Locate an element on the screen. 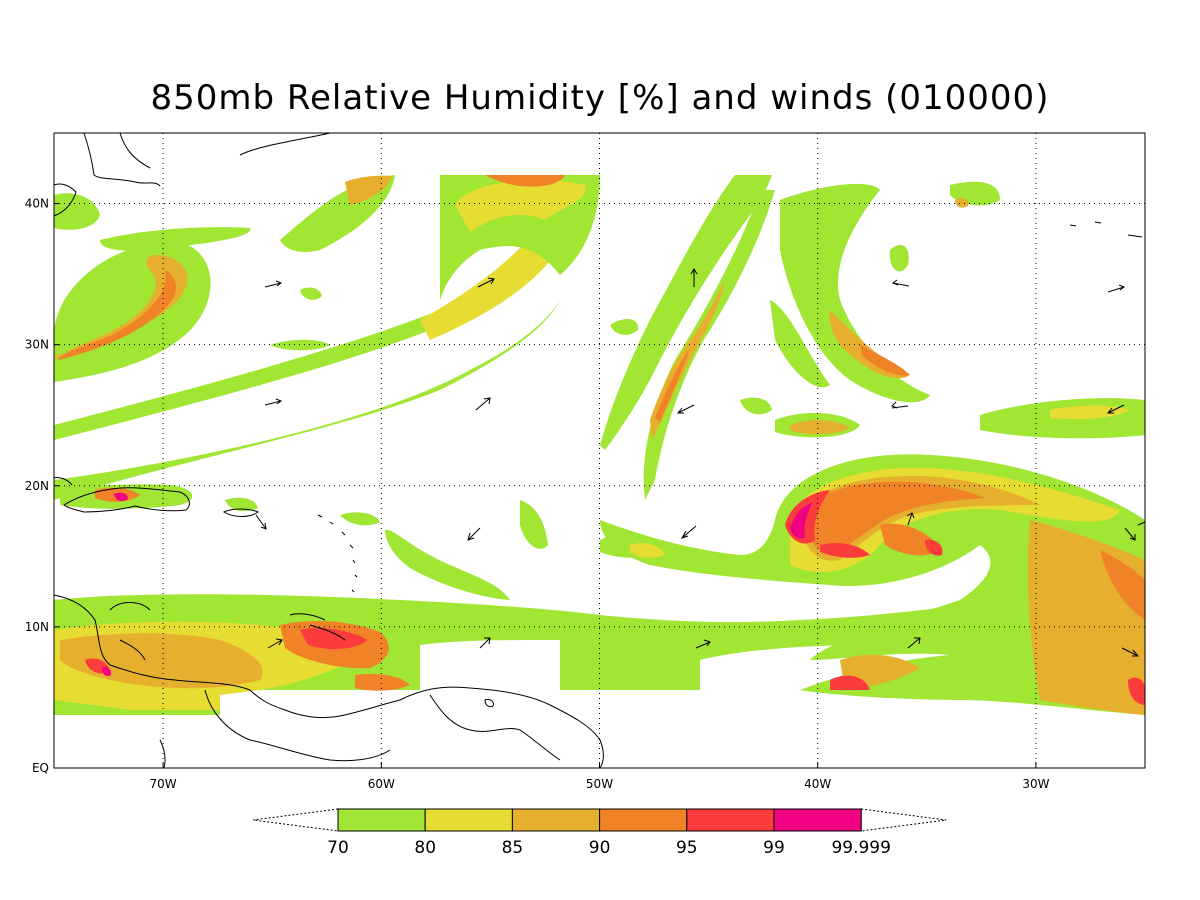  latitude-labels: EQ 10N 20N 30N 40N is located at coordinates (37, 486).